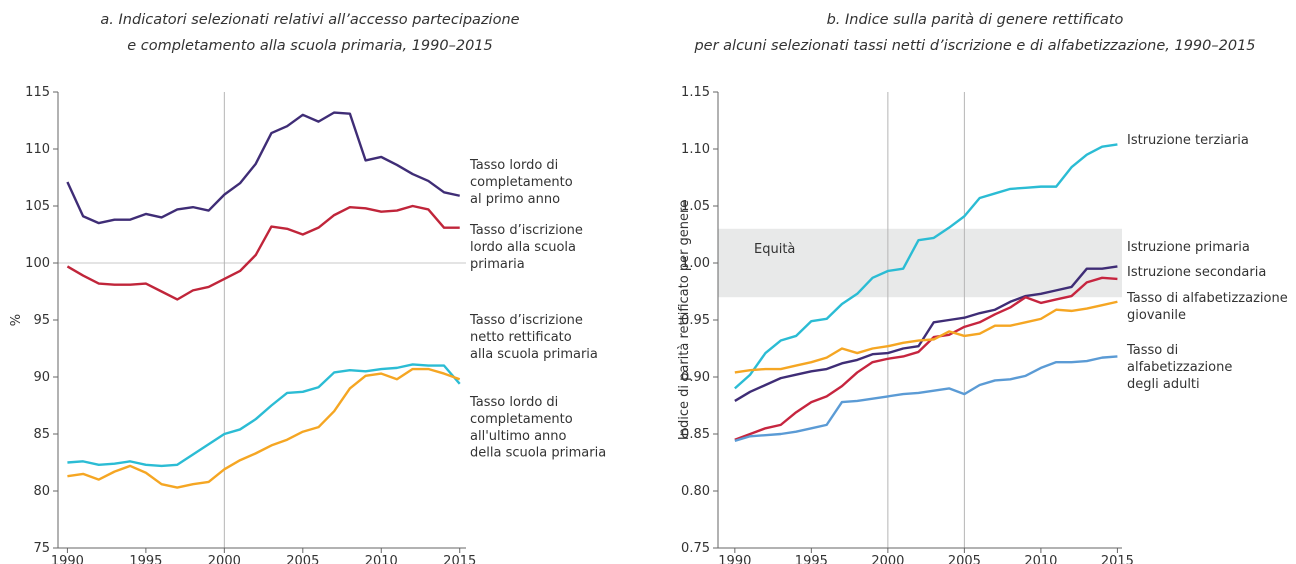 Image resolution: width=1296 pixels, height=564 pixels. I want to click on series-label: Tasso di alfabetizzazione giovanile, so click(1207, 307).